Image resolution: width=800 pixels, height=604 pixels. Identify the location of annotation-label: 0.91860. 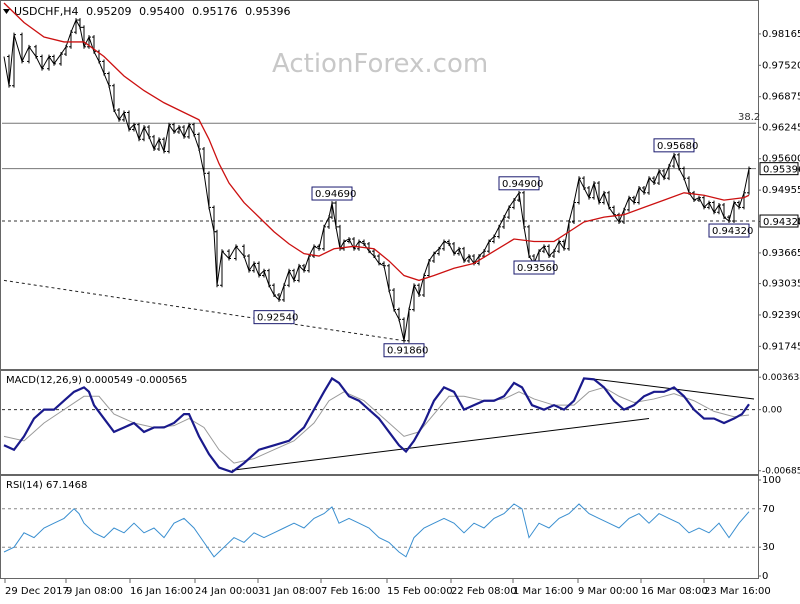
(407, 351).